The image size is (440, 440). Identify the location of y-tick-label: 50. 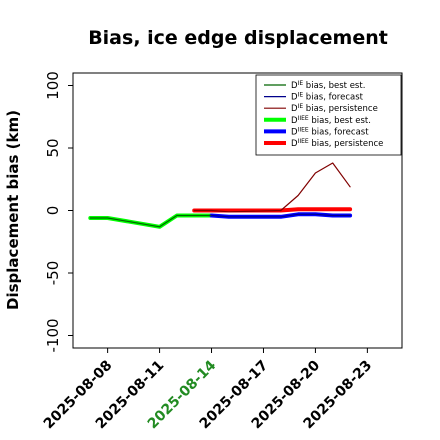
(53, 147).